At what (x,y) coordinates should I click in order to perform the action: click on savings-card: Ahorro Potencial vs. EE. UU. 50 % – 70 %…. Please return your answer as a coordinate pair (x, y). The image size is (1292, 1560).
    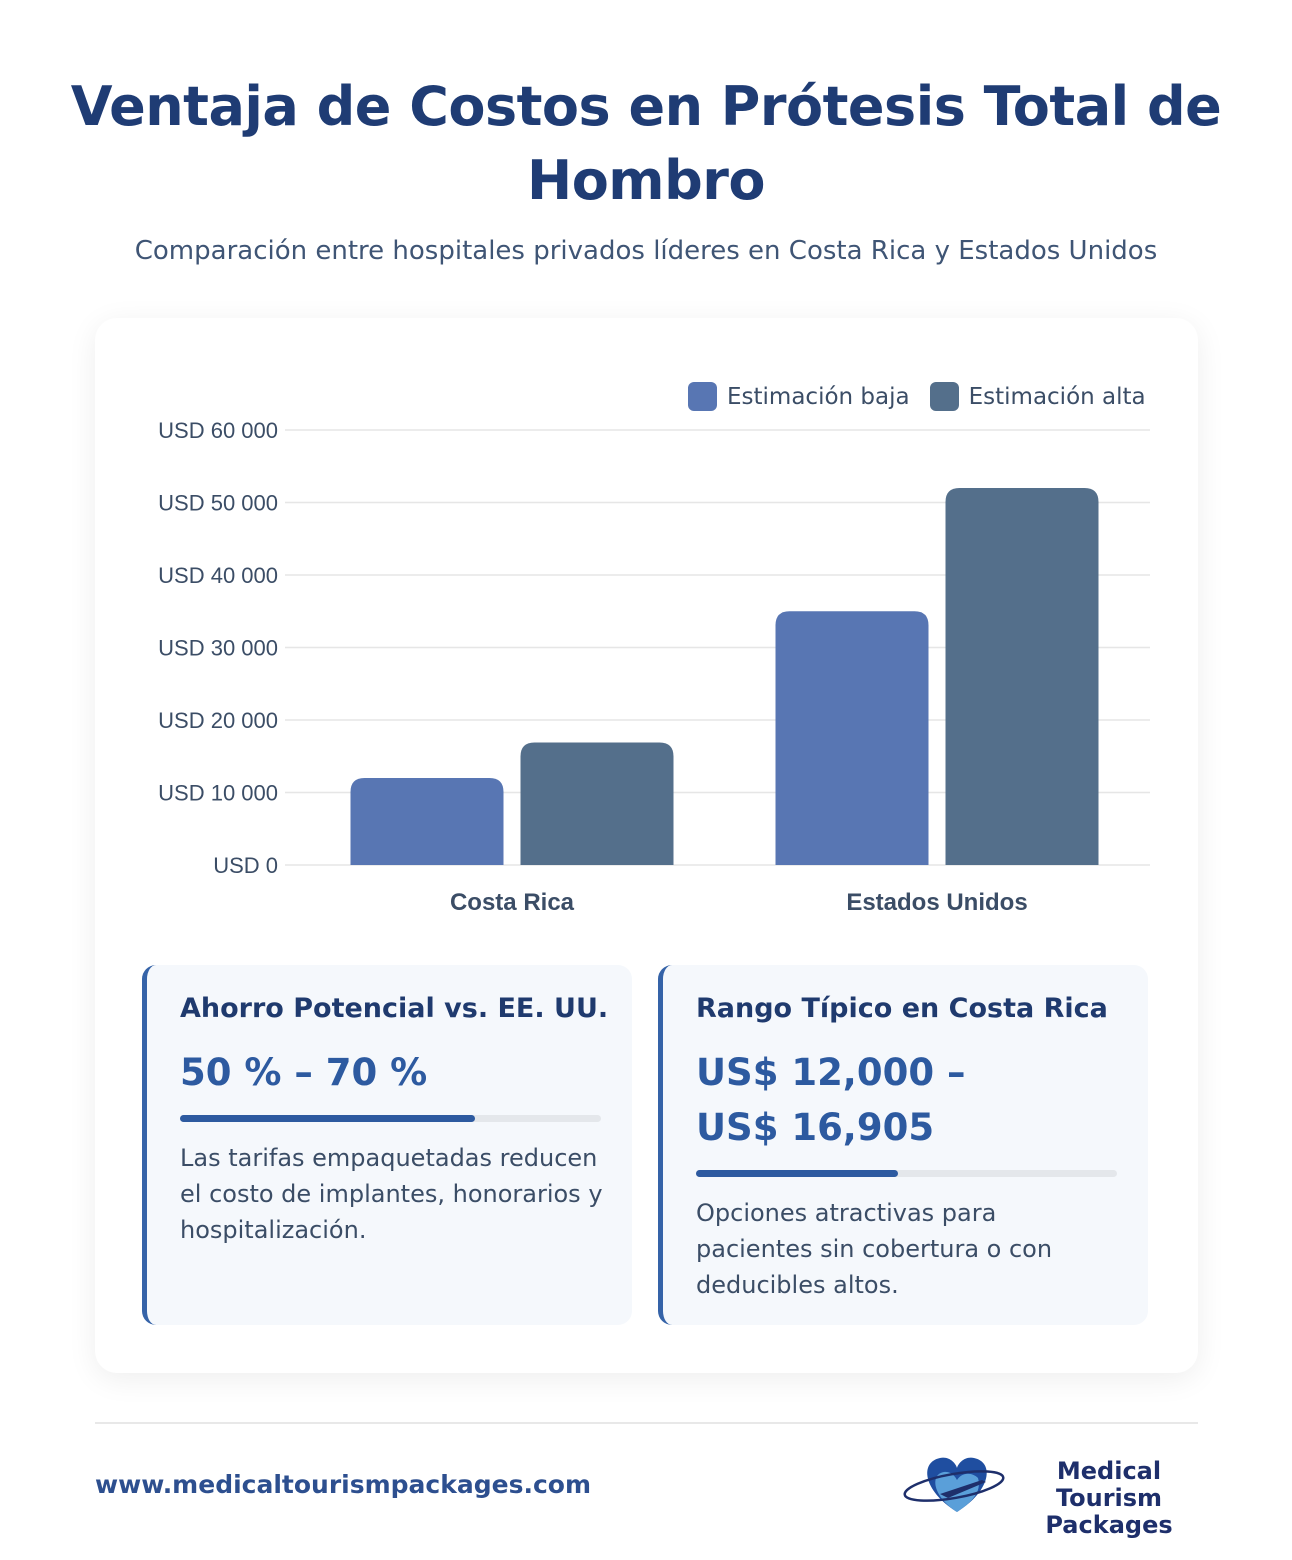
    Looking at the image, I should click on (387, 1145).